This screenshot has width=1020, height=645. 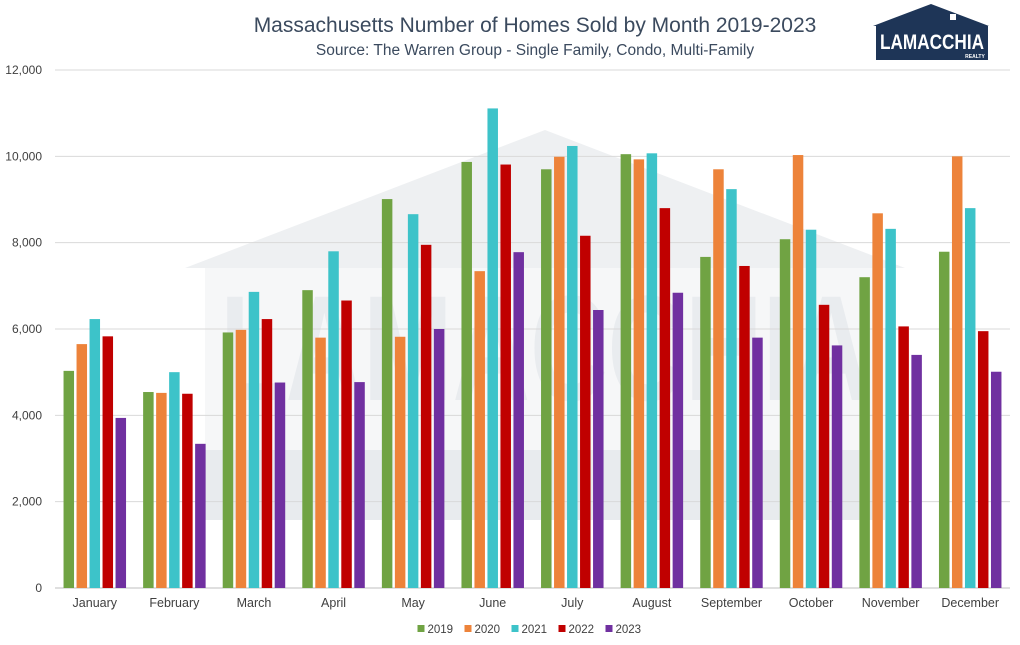 What do you see at coordinates (148, 490) in the screenshot?
I see `bar-2019-february` at bounding box center [148, 490].